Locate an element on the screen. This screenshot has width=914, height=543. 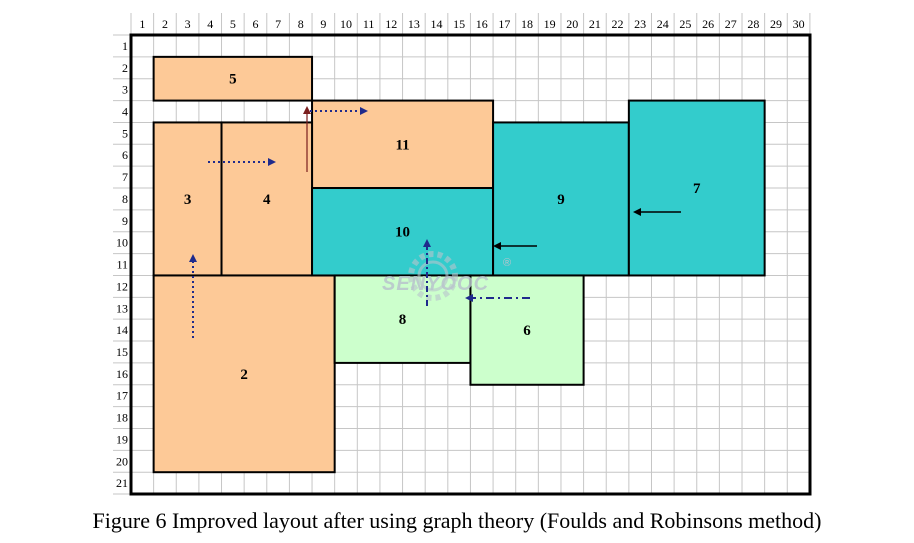
row-label: 15 is located at coordinates (122, 352).